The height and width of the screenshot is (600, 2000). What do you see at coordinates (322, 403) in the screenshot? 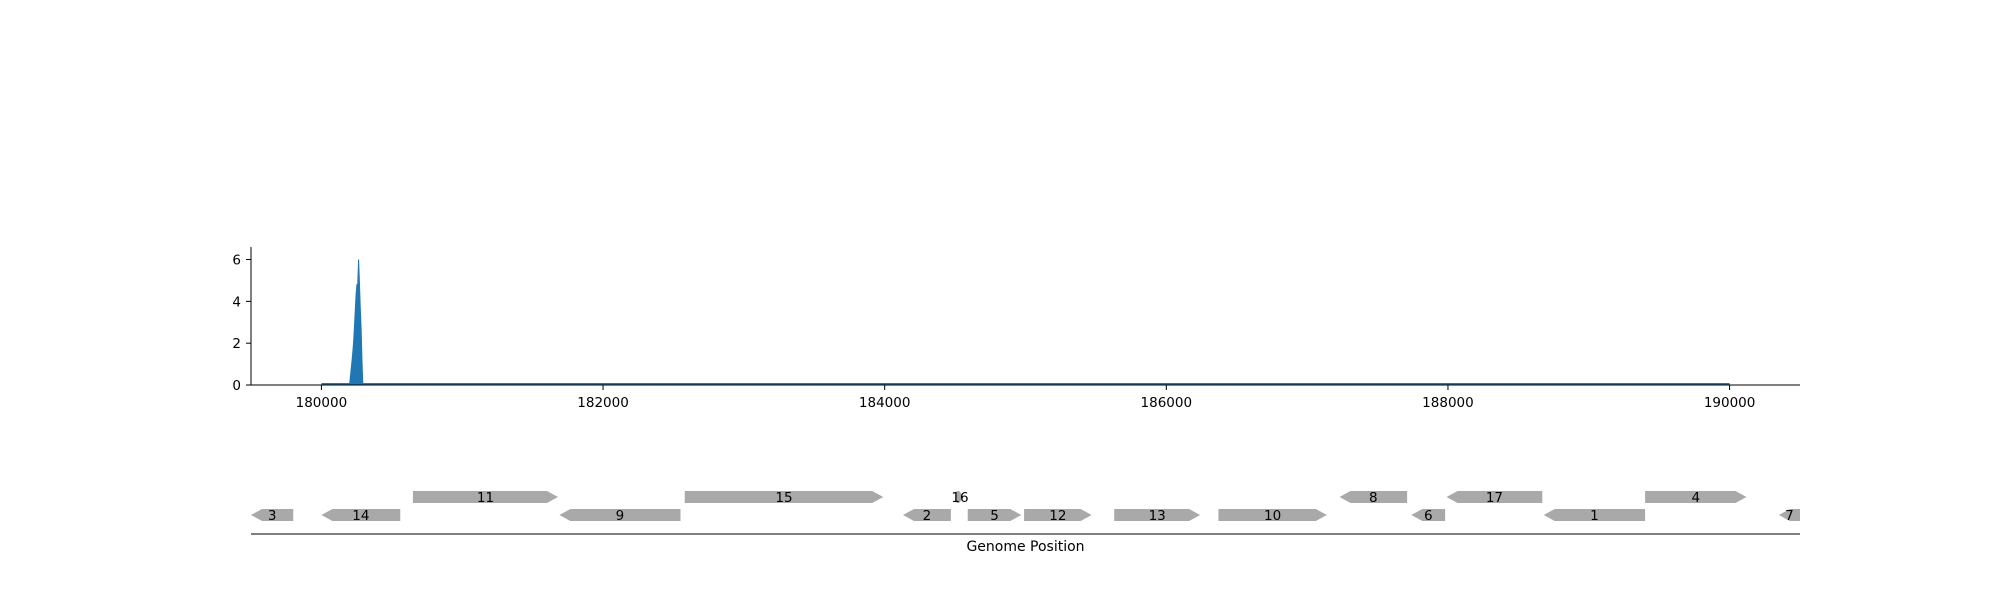
I see `x-tick-label: 180000` at bounding box center [322, 403].